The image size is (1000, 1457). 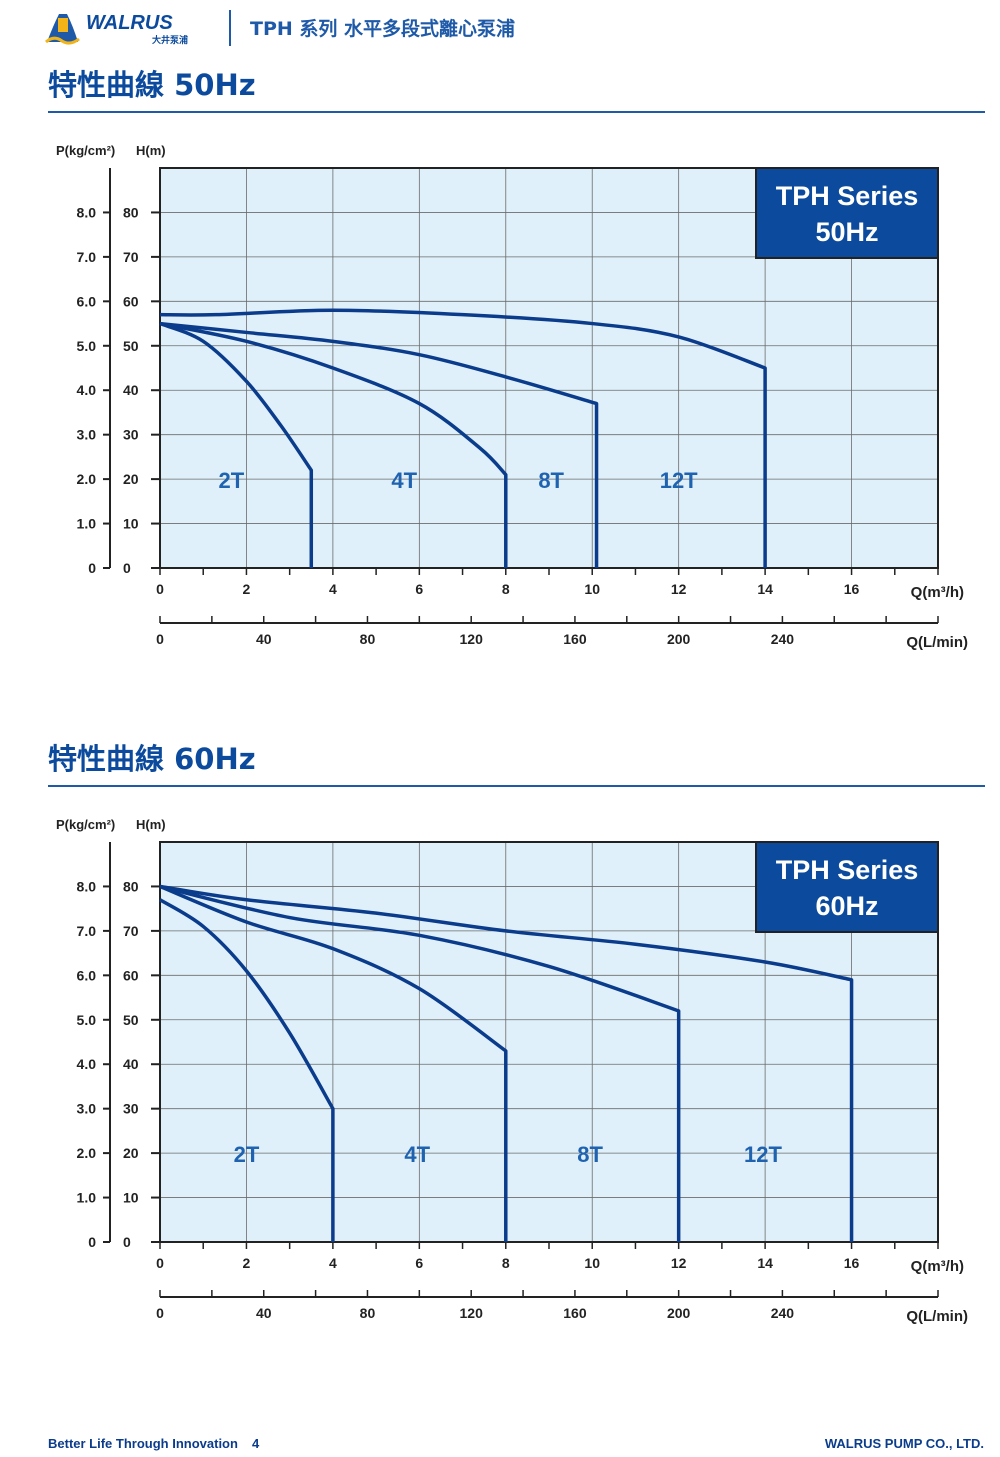 I want to click on walrus-logo: WALRUS 大井泵浦, so click(x=116, y=28).